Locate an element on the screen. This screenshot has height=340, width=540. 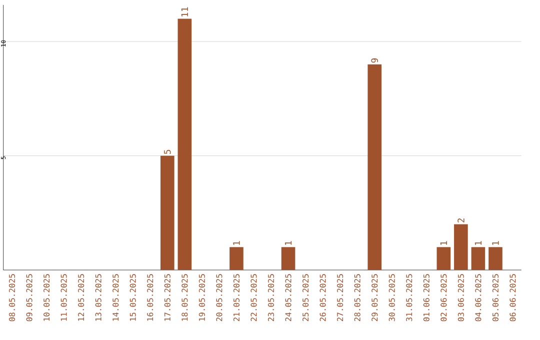
x-tick-label: 09.05.2025 is located at coordinates (29, 298).